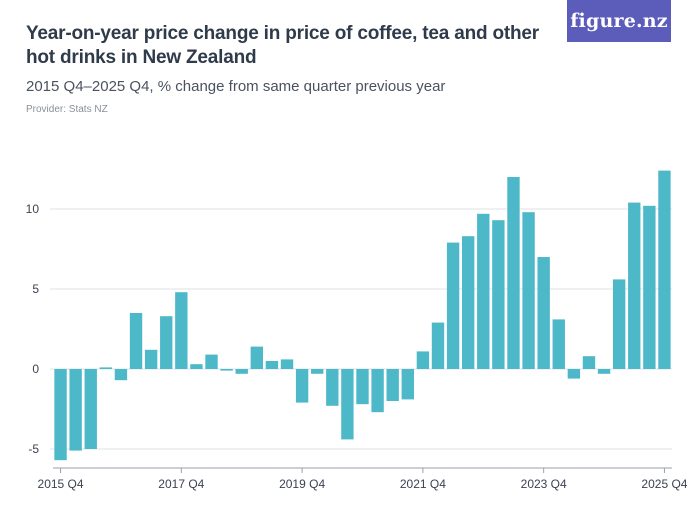 This screenshot has height=525, width=700. I want to click on y-tick-label: 10, so click(33, 209).